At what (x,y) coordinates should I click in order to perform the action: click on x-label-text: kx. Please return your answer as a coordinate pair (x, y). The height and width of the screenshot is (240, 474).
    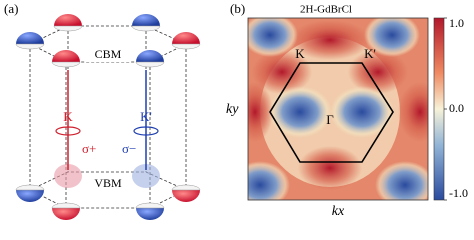
    Looking at the image, I should click on (338, 211).